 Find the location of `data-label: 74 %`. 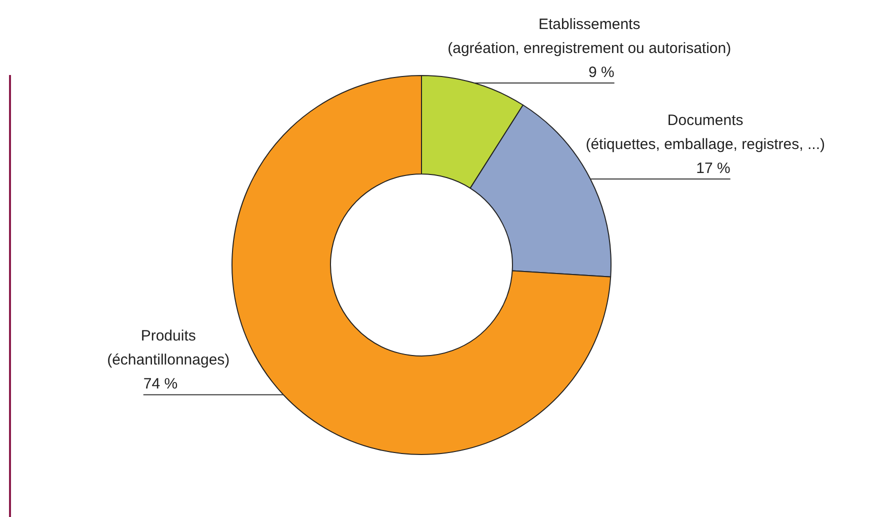

data-label: 74 % is located at coordinates (160, 384).